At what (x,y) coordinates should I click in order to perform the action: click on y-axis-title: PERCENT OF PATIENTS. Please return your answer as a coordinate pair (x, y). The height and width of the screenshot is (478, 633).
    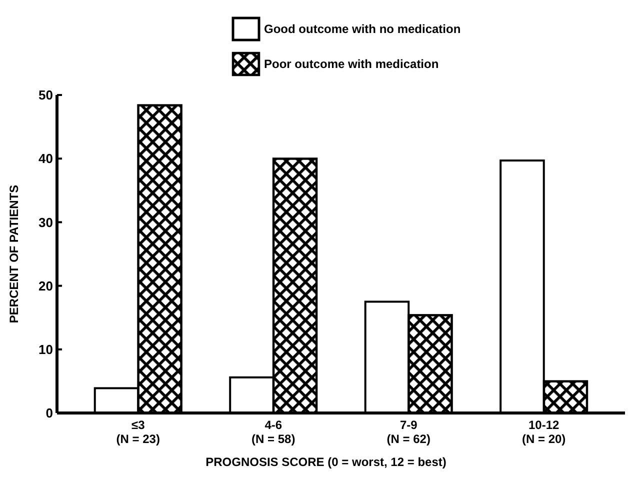
    Looking at the image, I should click on (14, 254).